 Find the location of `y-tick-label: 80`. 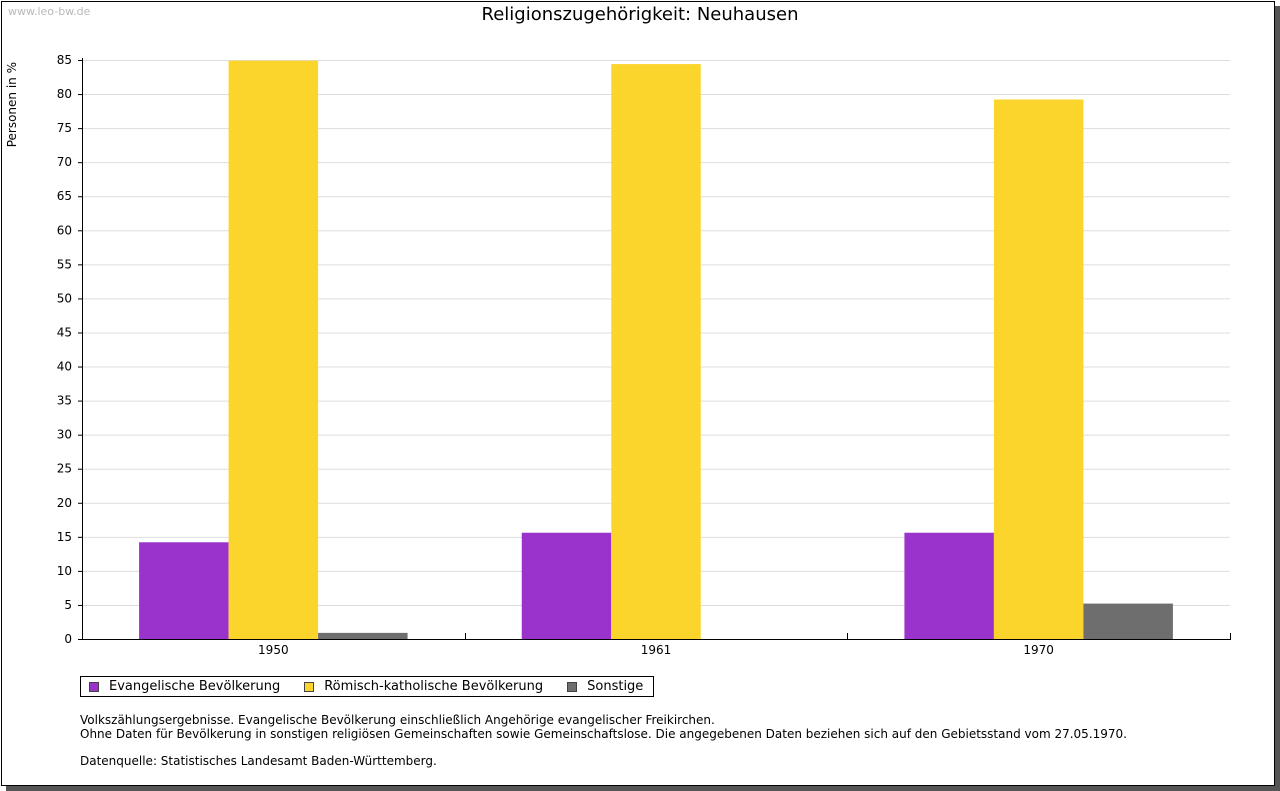

y-tick-label: 80 is located at coordinates (64, 94).